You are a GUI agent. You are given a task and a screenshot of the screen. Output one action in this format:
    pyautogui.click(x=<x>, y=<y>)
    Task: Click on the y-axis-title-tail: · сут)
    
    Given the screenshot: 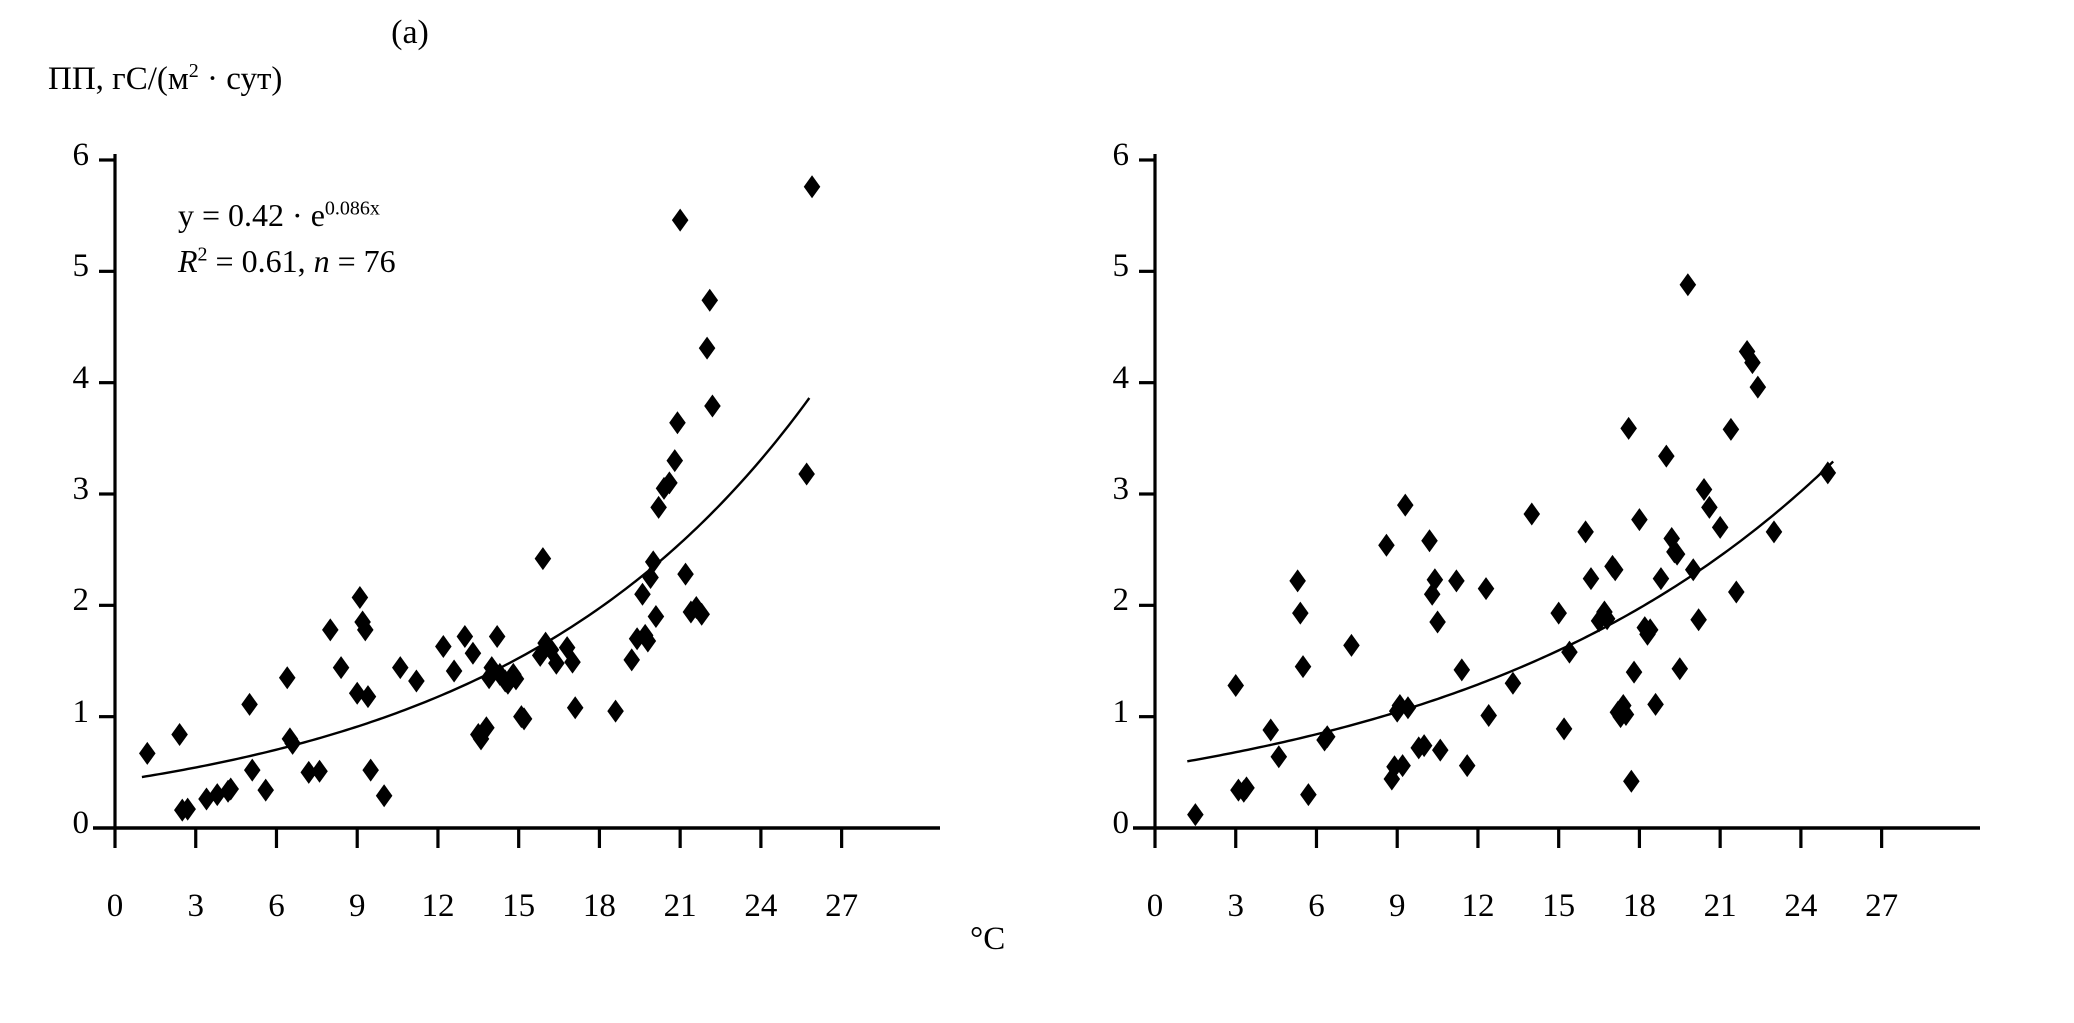 What is the action you would take?
    pyautogui.click(x=240, y=79)
    